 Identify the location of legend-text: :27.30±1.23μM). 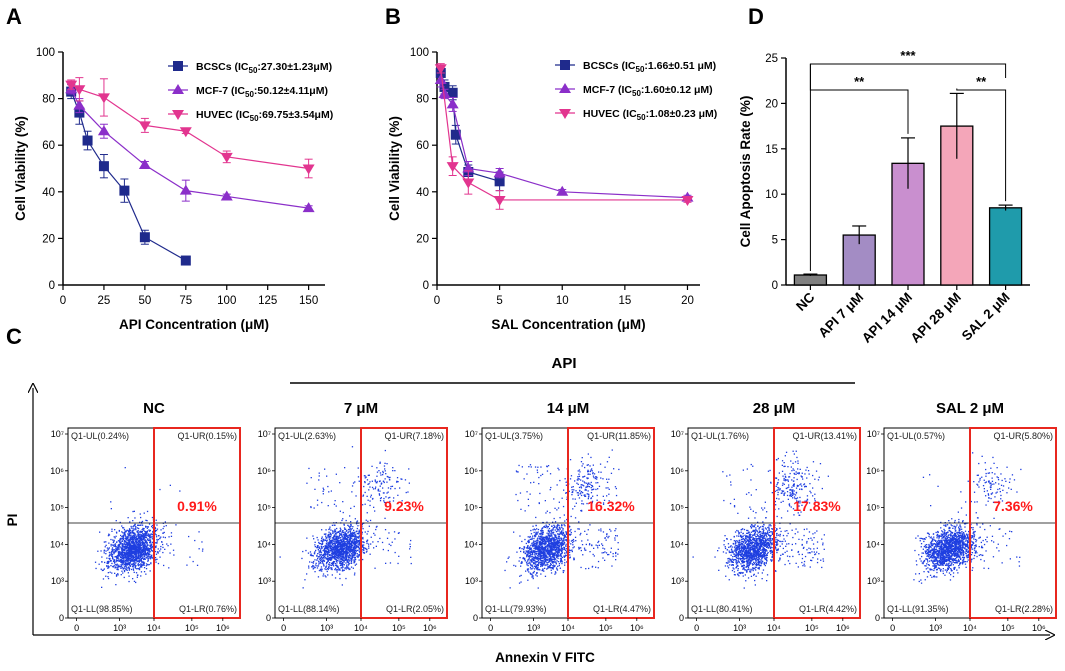
(294, 67).